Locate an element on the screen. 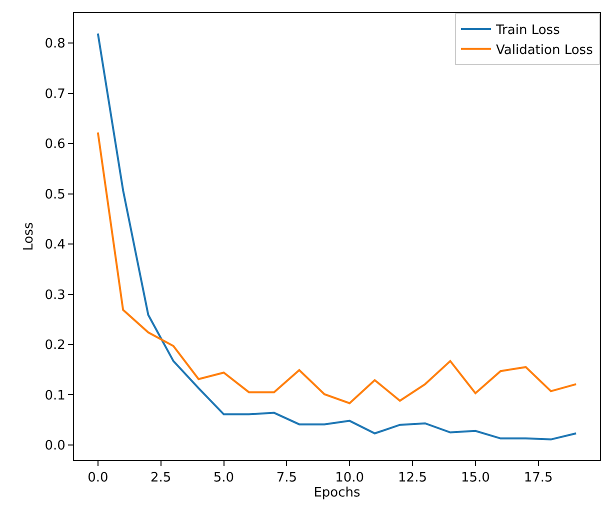  y-tick-label: 0.5 is located at coordinates (55, 194).